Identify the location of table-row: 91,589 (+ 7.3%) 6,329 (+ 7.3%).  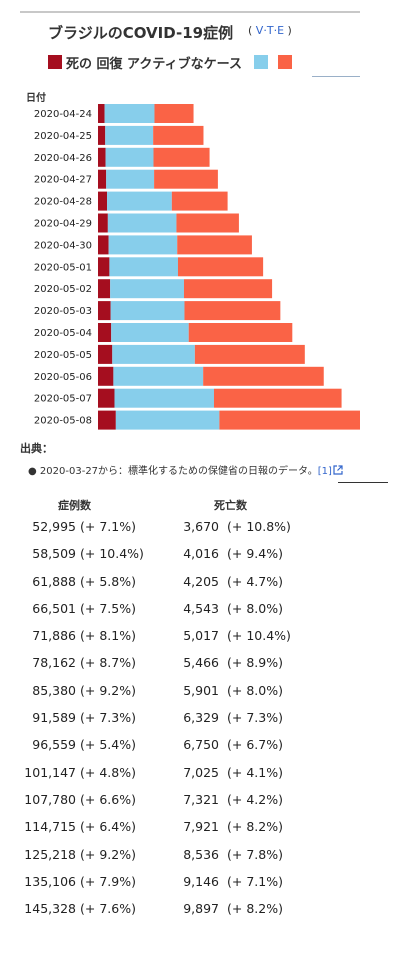
(202, 719).